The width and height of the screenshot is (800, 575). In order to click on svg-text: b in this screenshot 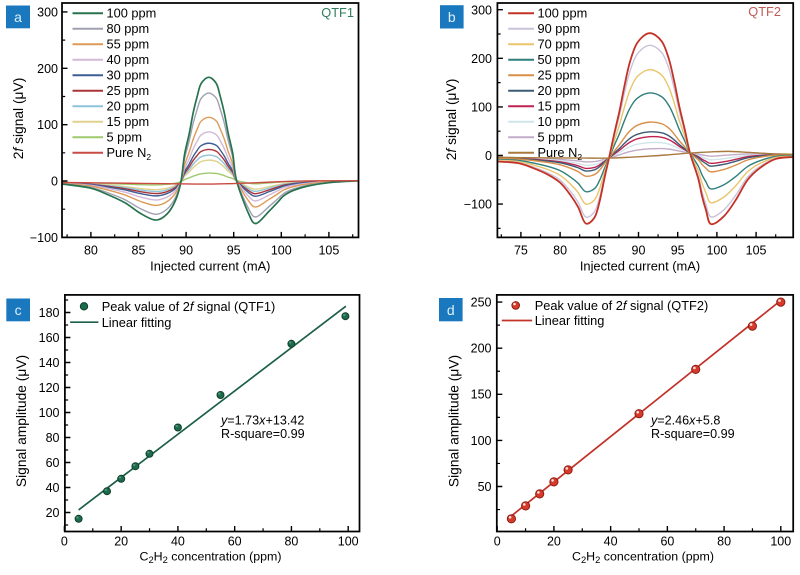, I will do `click(452, 17)`.